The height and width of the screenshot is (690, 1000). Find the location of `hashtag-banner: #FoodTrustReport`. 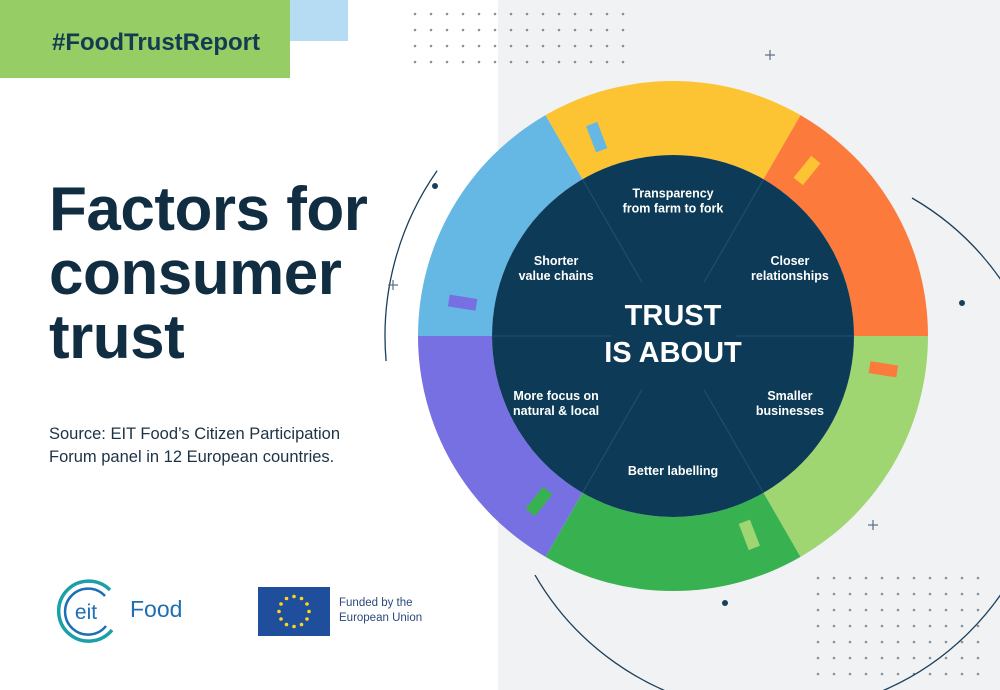

hashtag-banner: #FoodTrustReport is located at coordinates (145, 39).